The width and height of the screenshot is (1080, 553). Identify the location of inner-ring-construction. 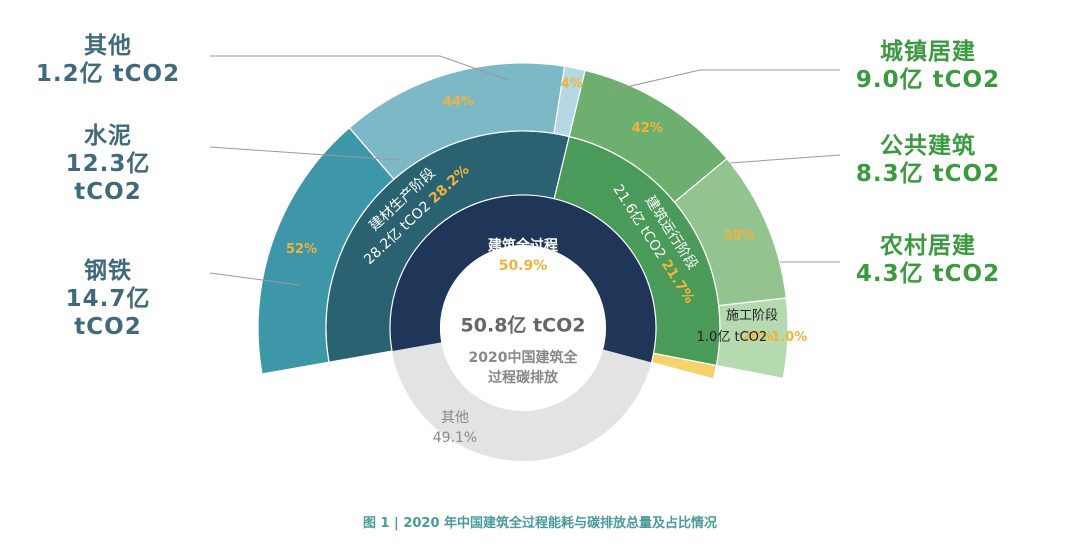
(523, 279).